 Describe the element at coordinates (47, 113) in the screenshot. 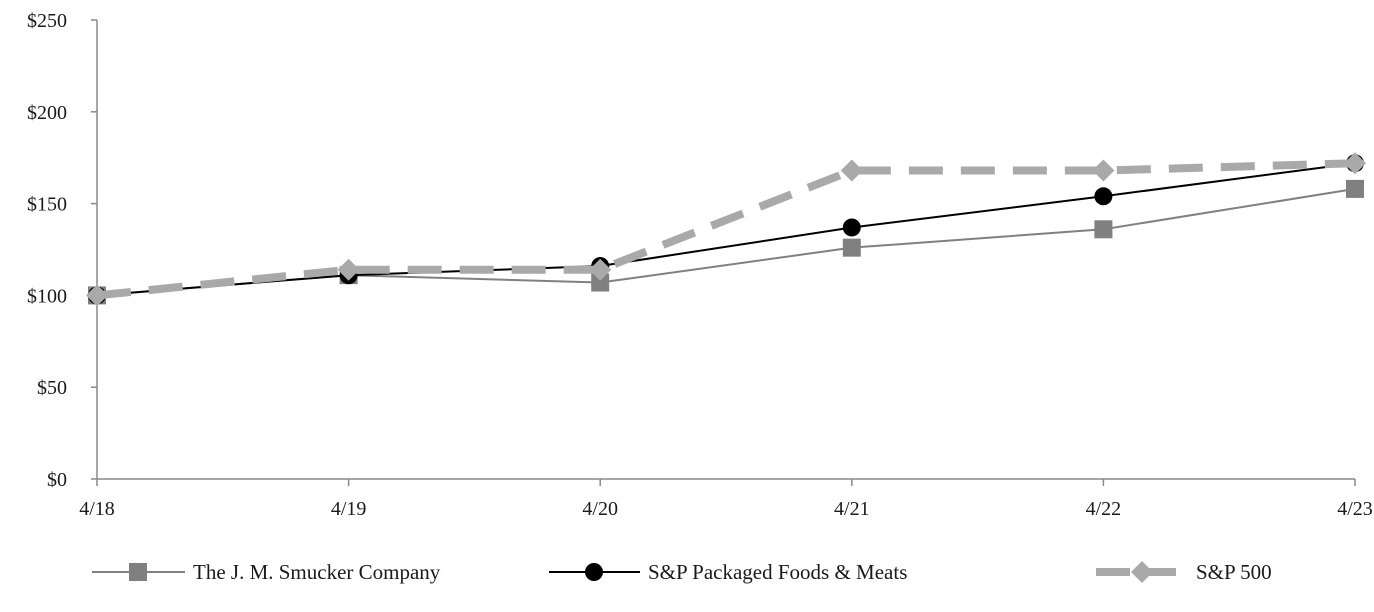

I see `y-tick-label: $200` at that location.